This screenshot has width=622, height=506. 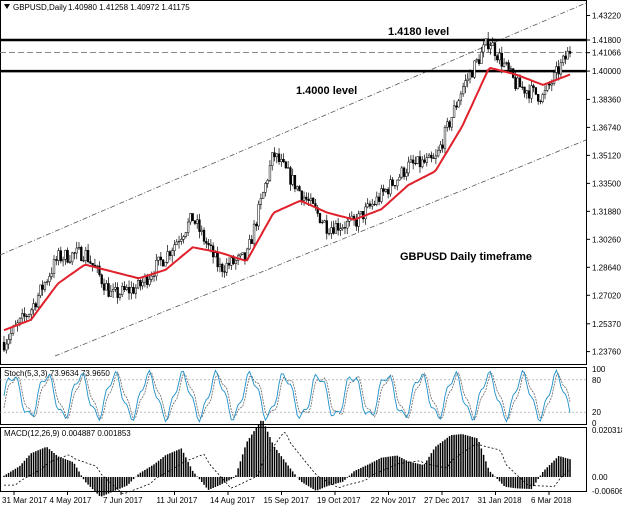 What do you see at coordinates (293, 459) in the screenshot?
I see `macd-panel-frame` at bounding box center [293, 459].